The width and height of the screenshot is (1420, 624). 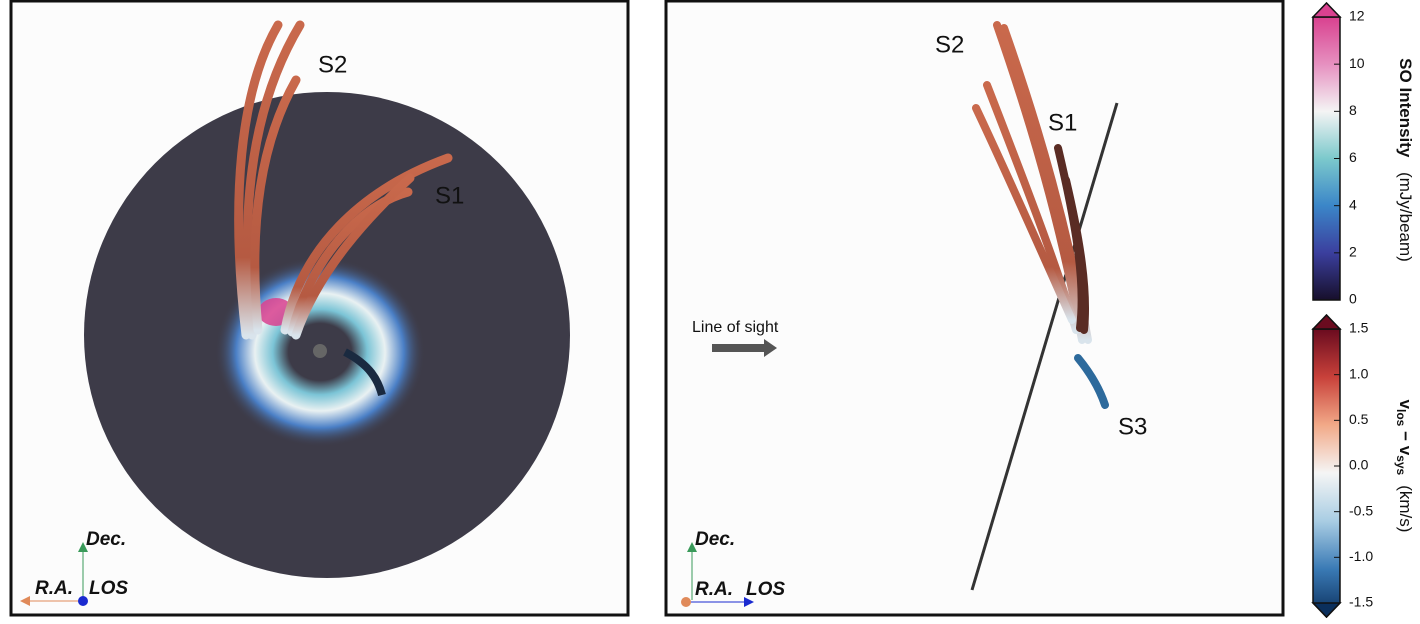 I want to click on colorbar-title: vlos − vsys(km/s), so click(x=1404, y=466).